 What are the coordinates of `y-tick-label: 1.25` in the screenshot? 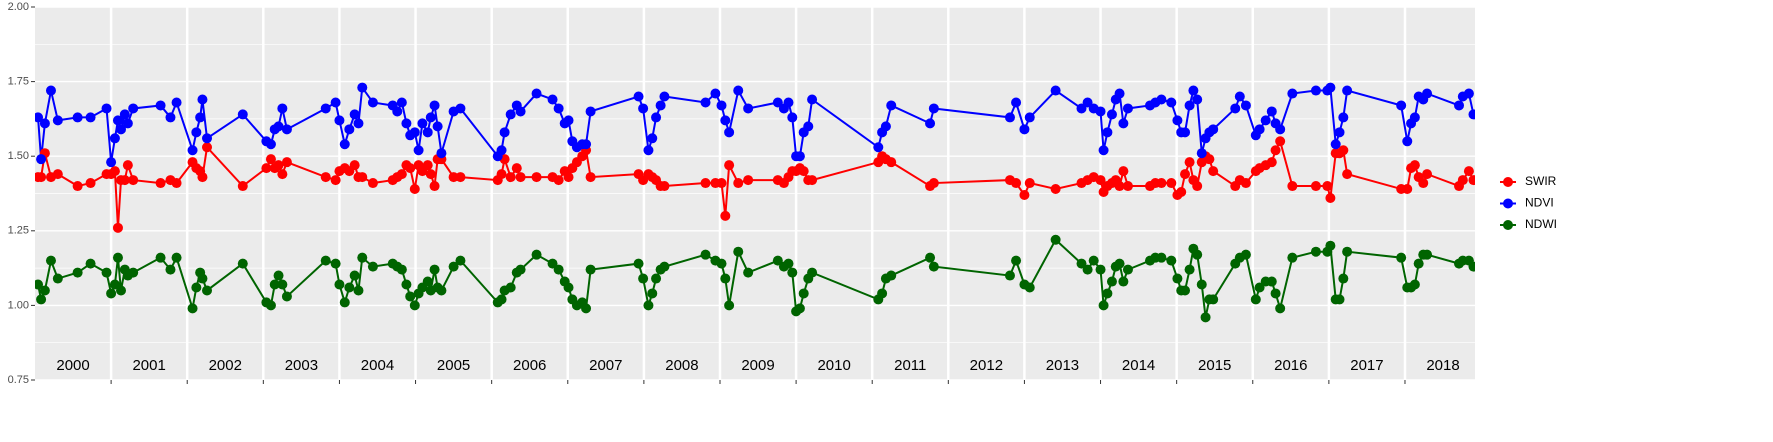 It's located at (18, 231).